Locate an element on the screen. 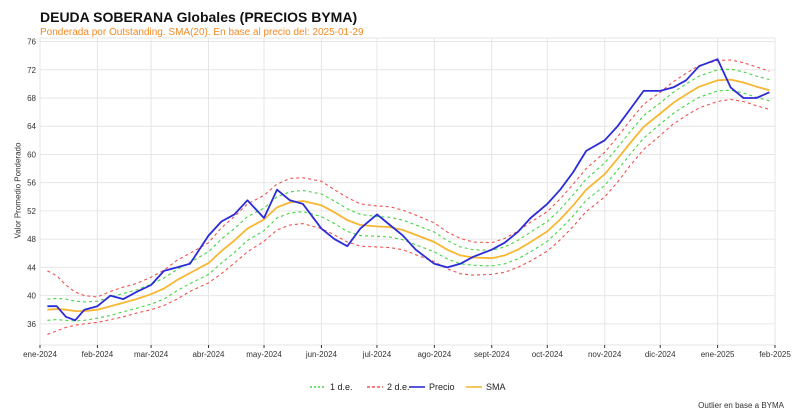 This screenshot has height=416, width=800. y-tick-label: 72 is located at coordinates (31, 70).